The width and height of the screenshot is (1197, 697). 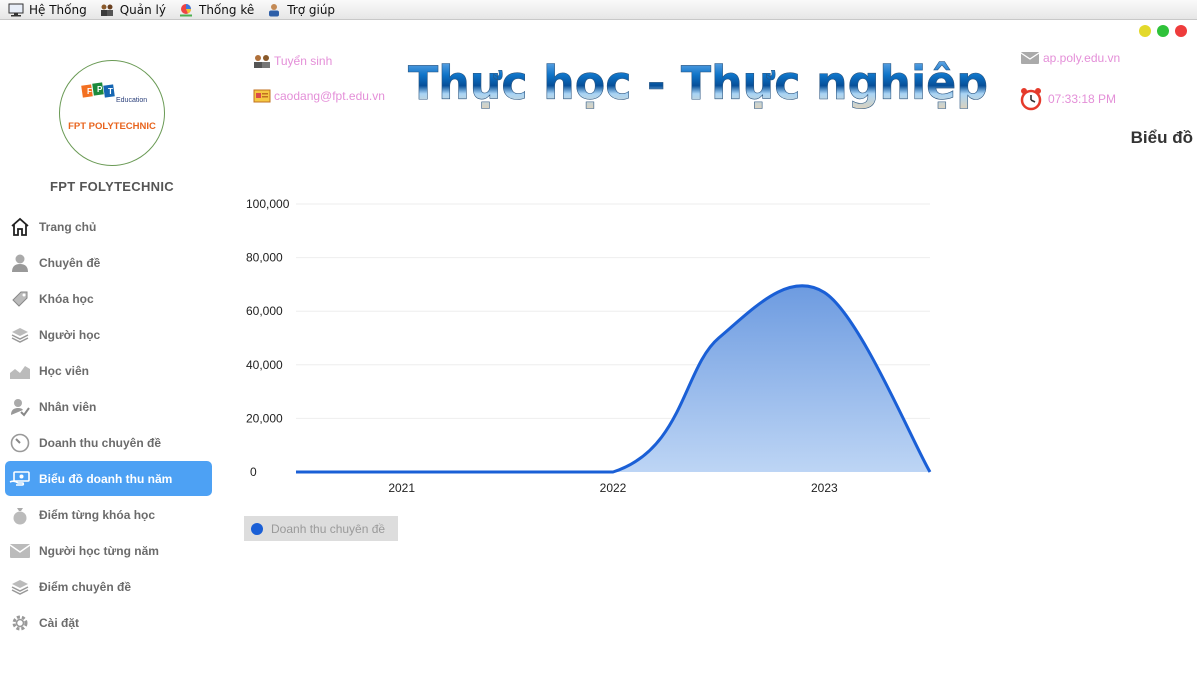 What do you see at coordinates (257, 528) in the screenshot?
I see `legend-dot` at bounding box center [257, 528].